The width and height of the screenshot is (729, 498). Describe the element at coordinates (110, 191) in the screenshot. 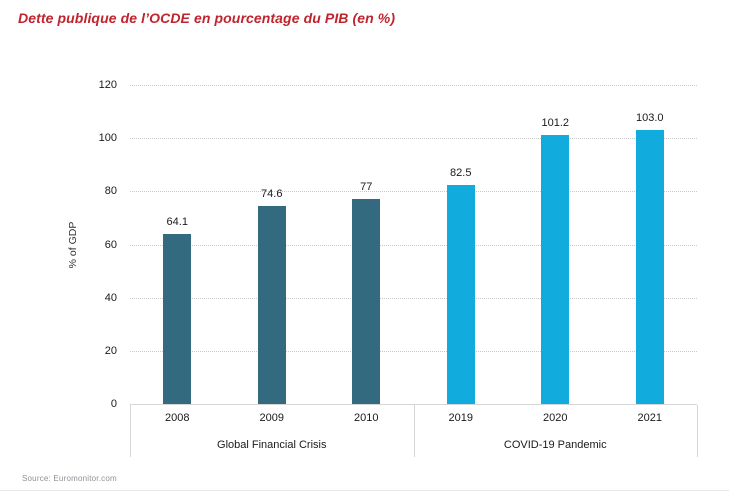

I see `y-tick-label: 80` at that location.